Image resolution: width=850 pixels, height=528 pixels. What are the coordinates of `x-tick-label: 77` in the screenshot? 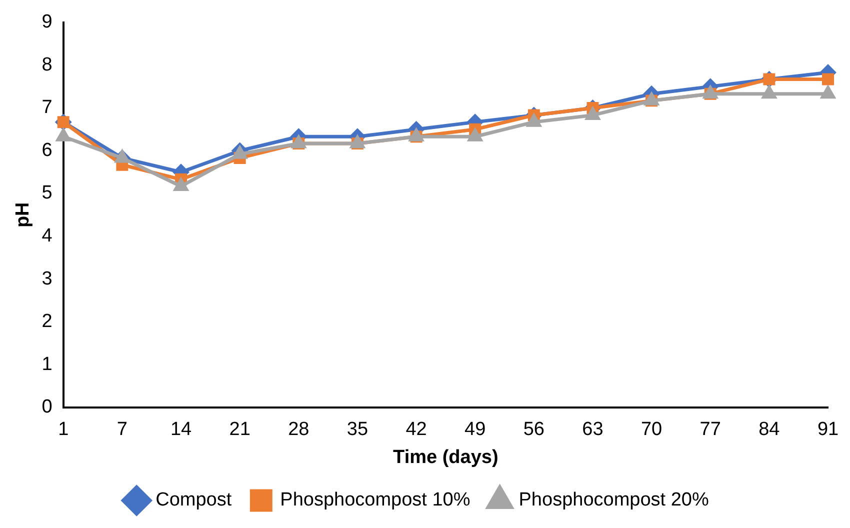 It's located at (710, 429).